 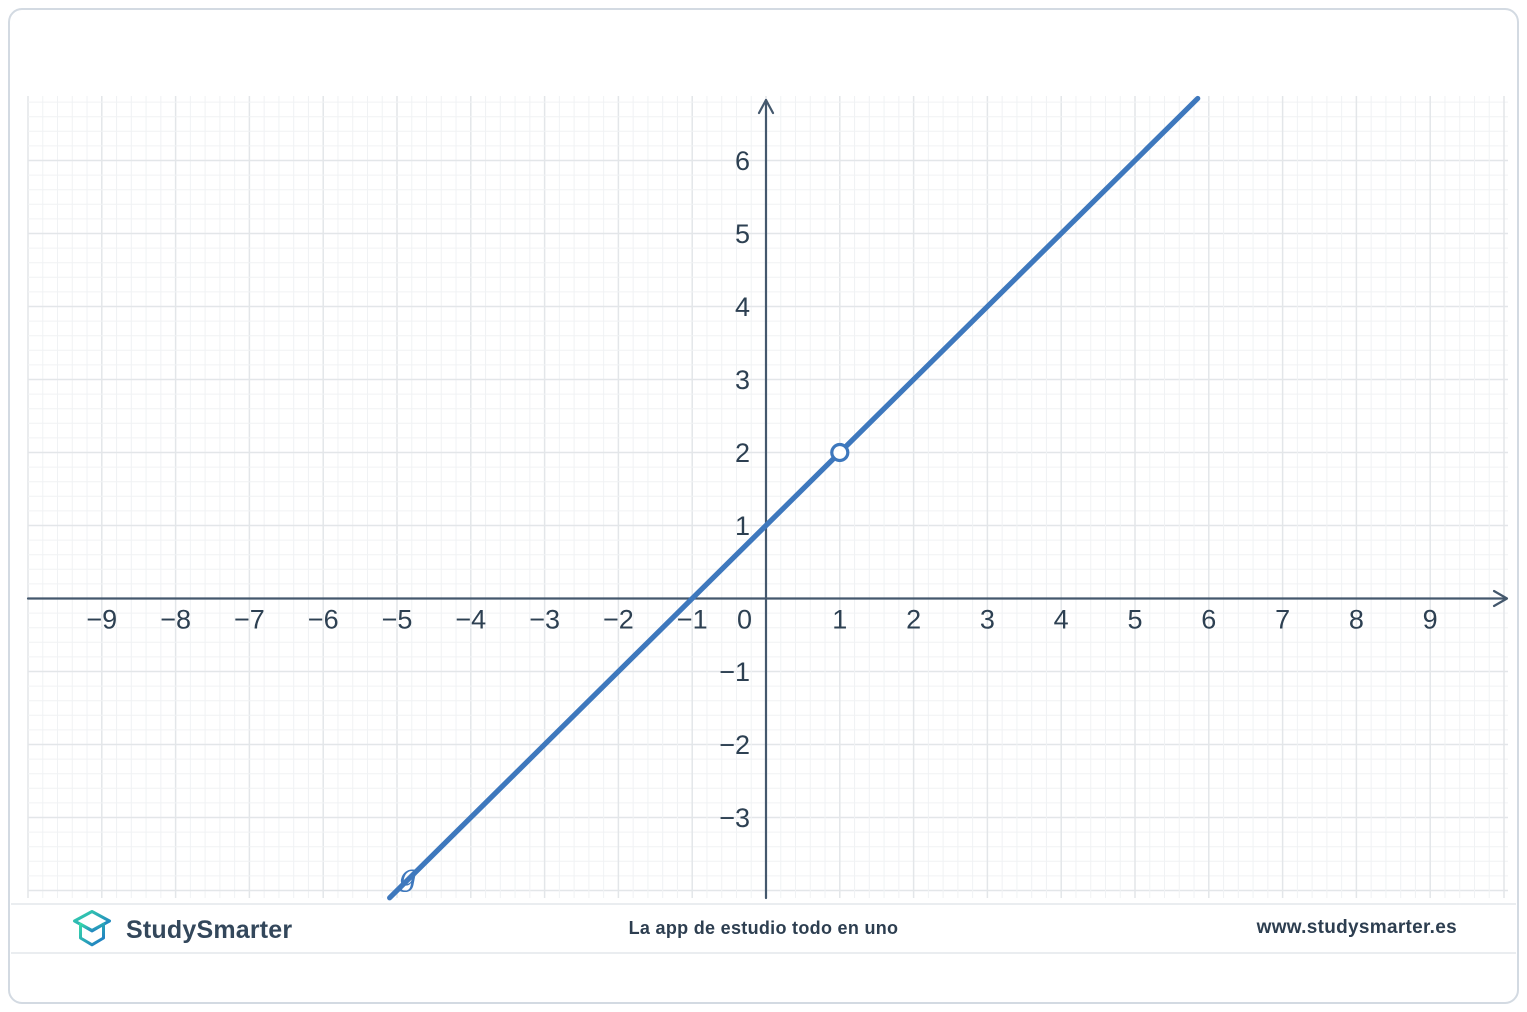 I want to click on x-tick-label: 1, so click(x=839, y=620).